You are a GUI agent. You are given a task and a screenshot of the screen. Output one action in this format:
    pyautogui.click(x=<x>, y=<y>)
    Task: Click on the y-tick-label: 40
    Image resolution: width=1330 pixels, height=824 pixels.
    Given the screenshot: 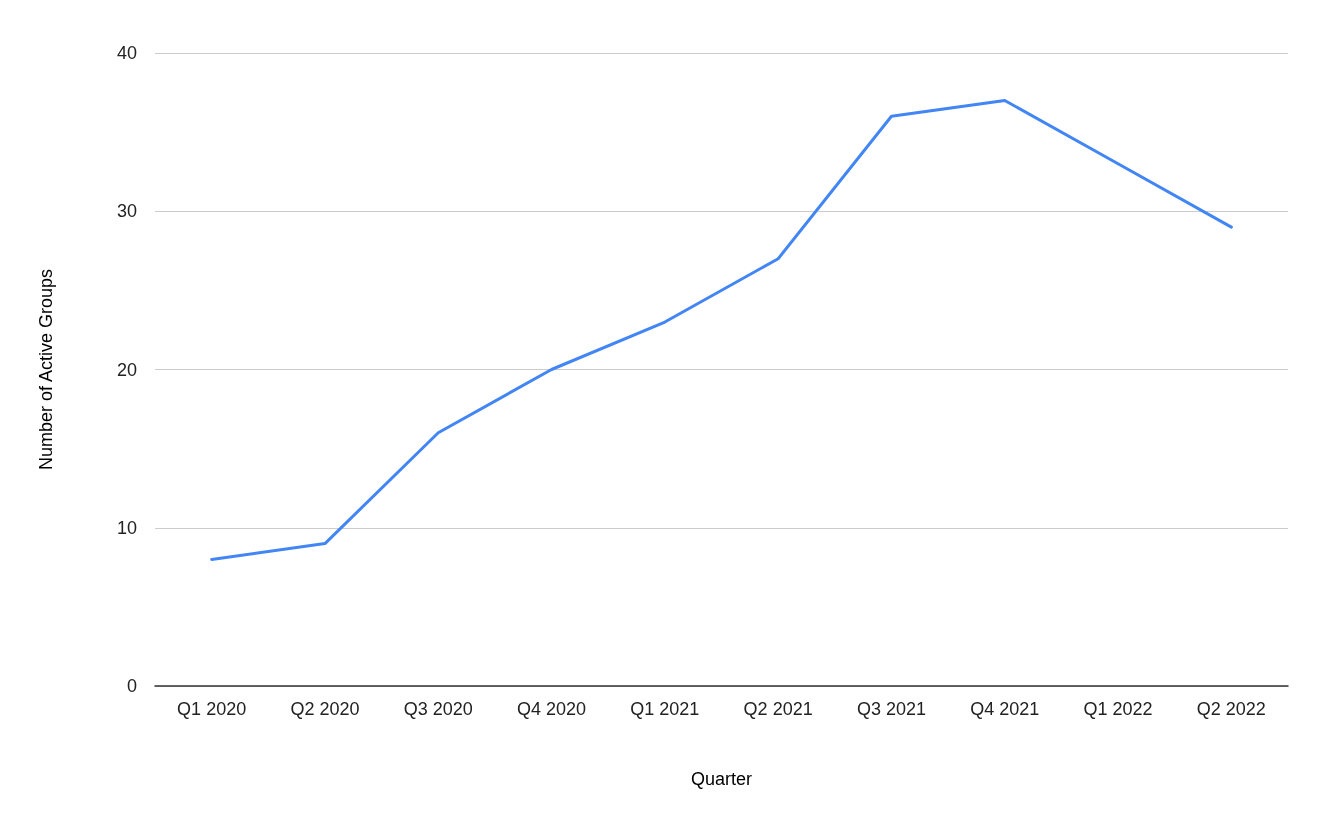 What is the action you would take?
    pyautogui.click(x=126, y=53)
    